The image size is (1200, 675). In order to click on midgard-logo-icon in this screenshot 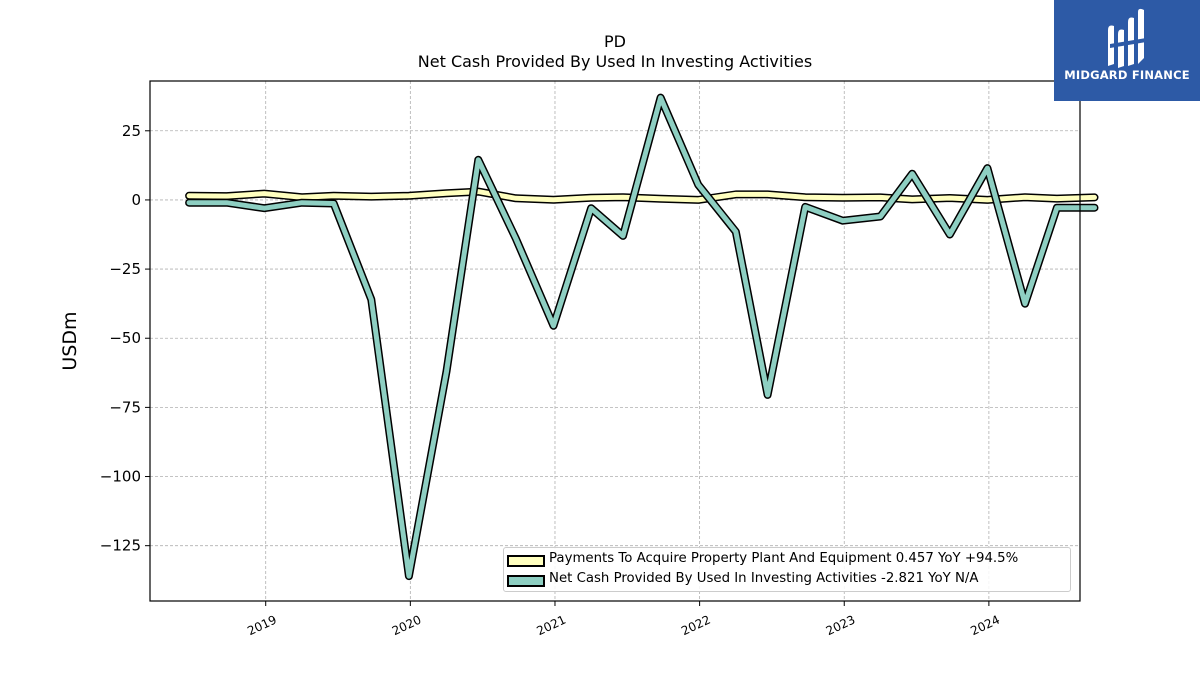, I will do `click(1127, 38)`.